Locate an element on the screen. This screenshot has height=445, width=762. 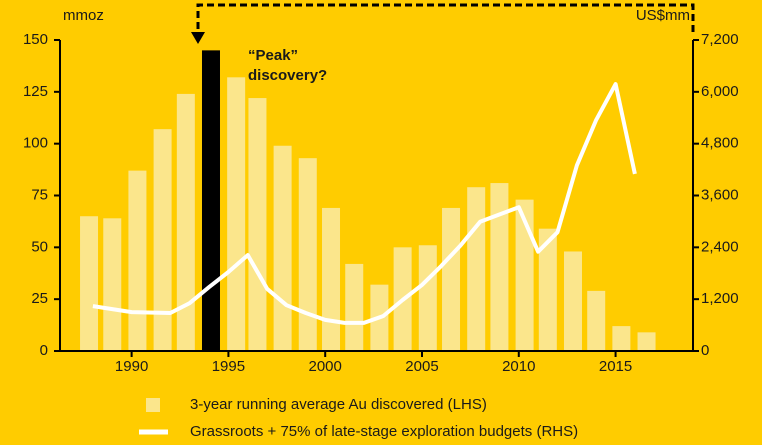
y-axis-label: mmoz is located at coordinates (83, 15).